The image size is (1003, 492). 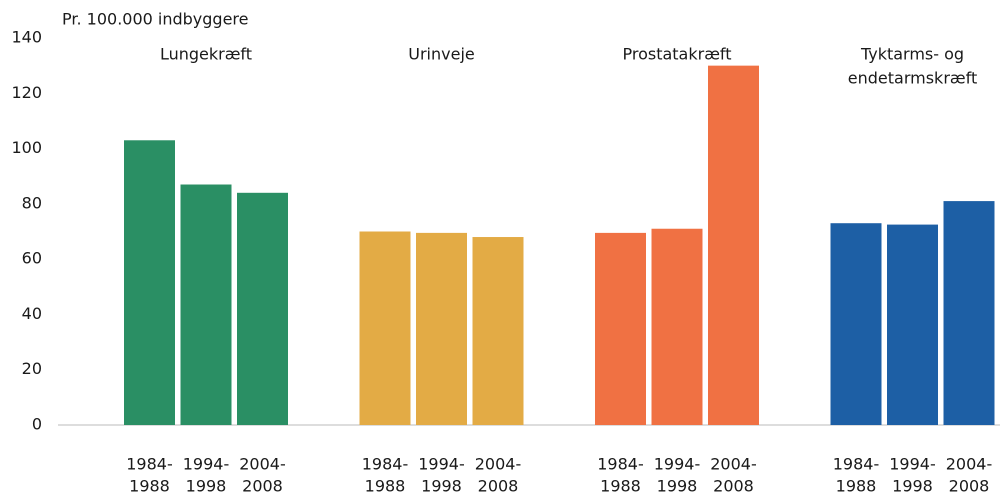 I want to click on y-tick-label: 120, so click(x=26, y=92).